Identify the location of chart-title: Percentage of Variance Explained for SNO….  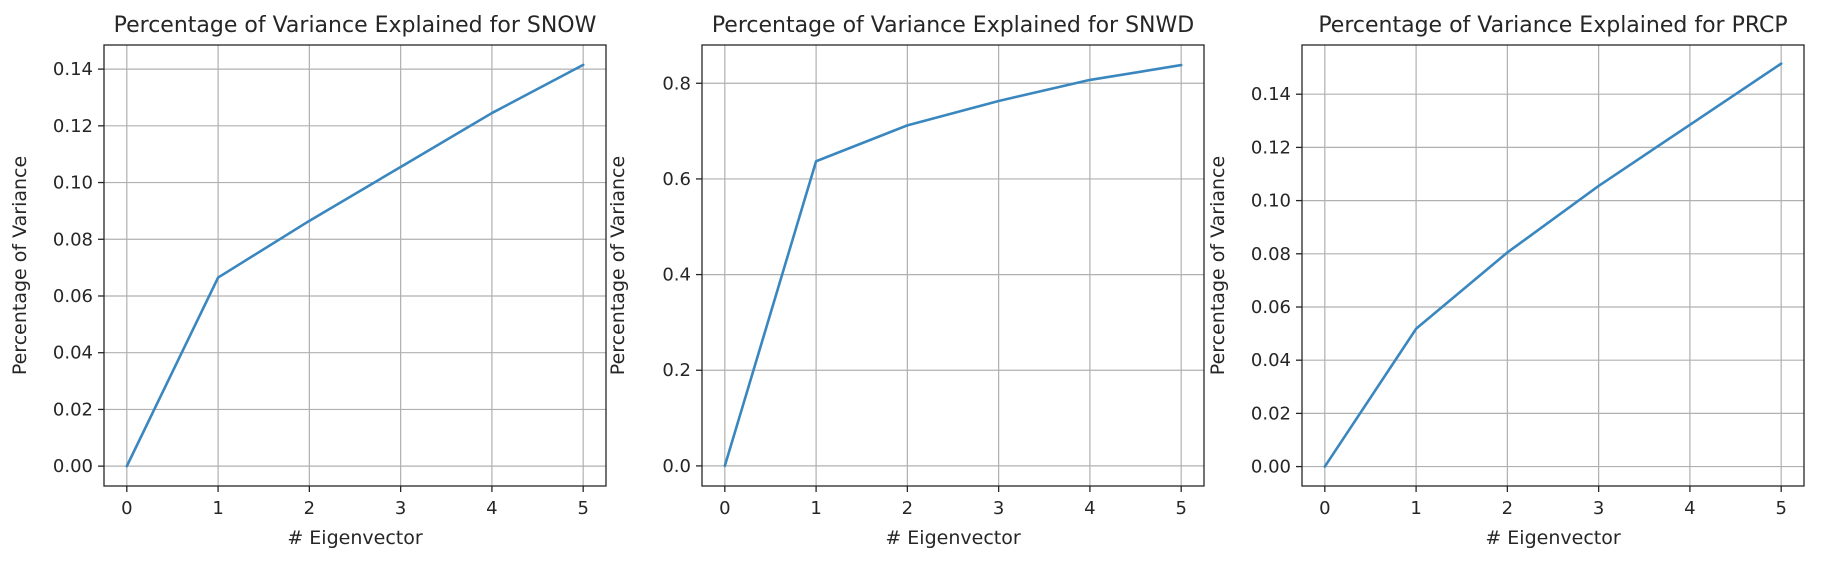
(355, 25).